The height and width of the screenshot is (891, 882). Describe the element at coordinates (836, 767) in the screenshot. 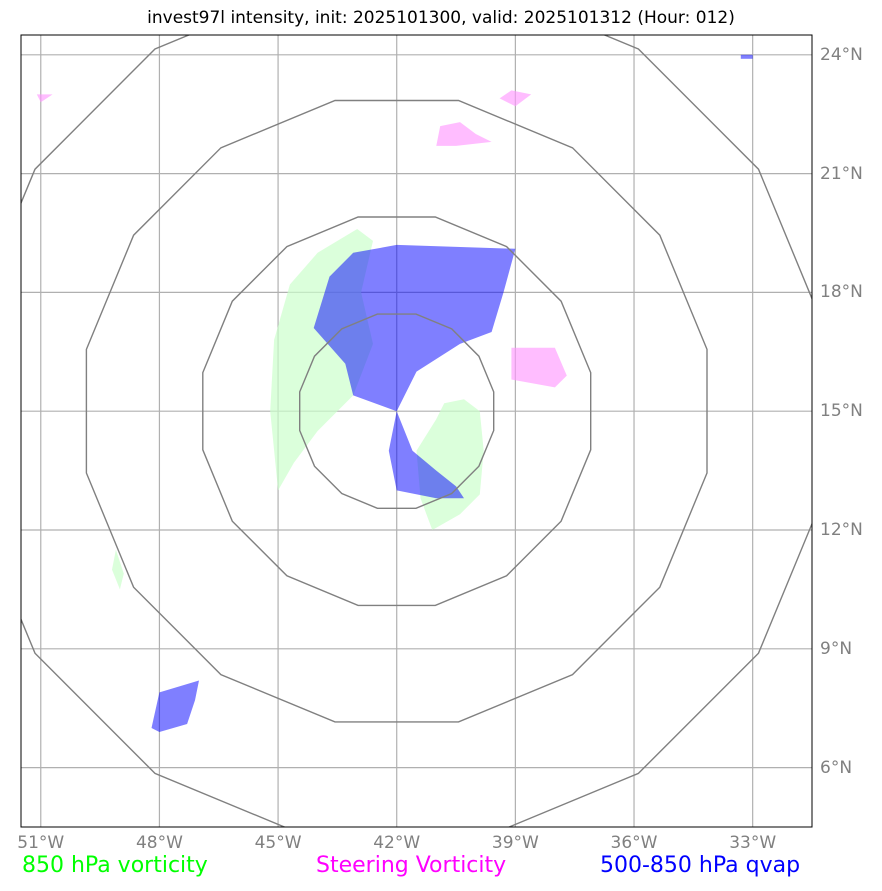

I see `lat-tick-label: 6°N` at that location.